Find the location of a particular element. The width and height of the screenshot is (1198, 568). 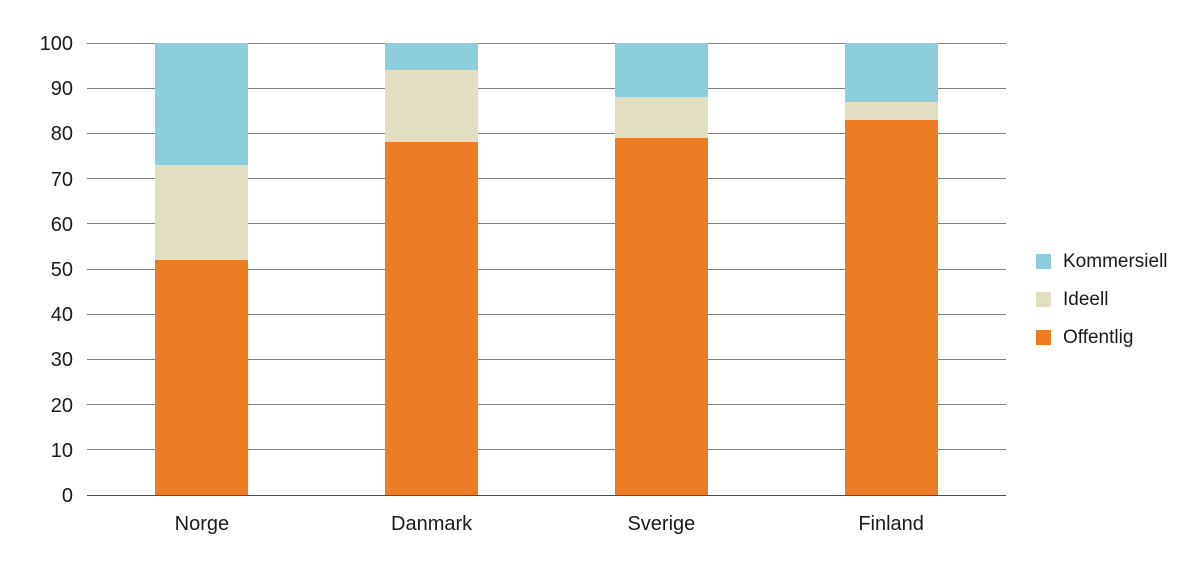

legend-label-offentlig: Offentlig is located at coordinates (1098, 337).